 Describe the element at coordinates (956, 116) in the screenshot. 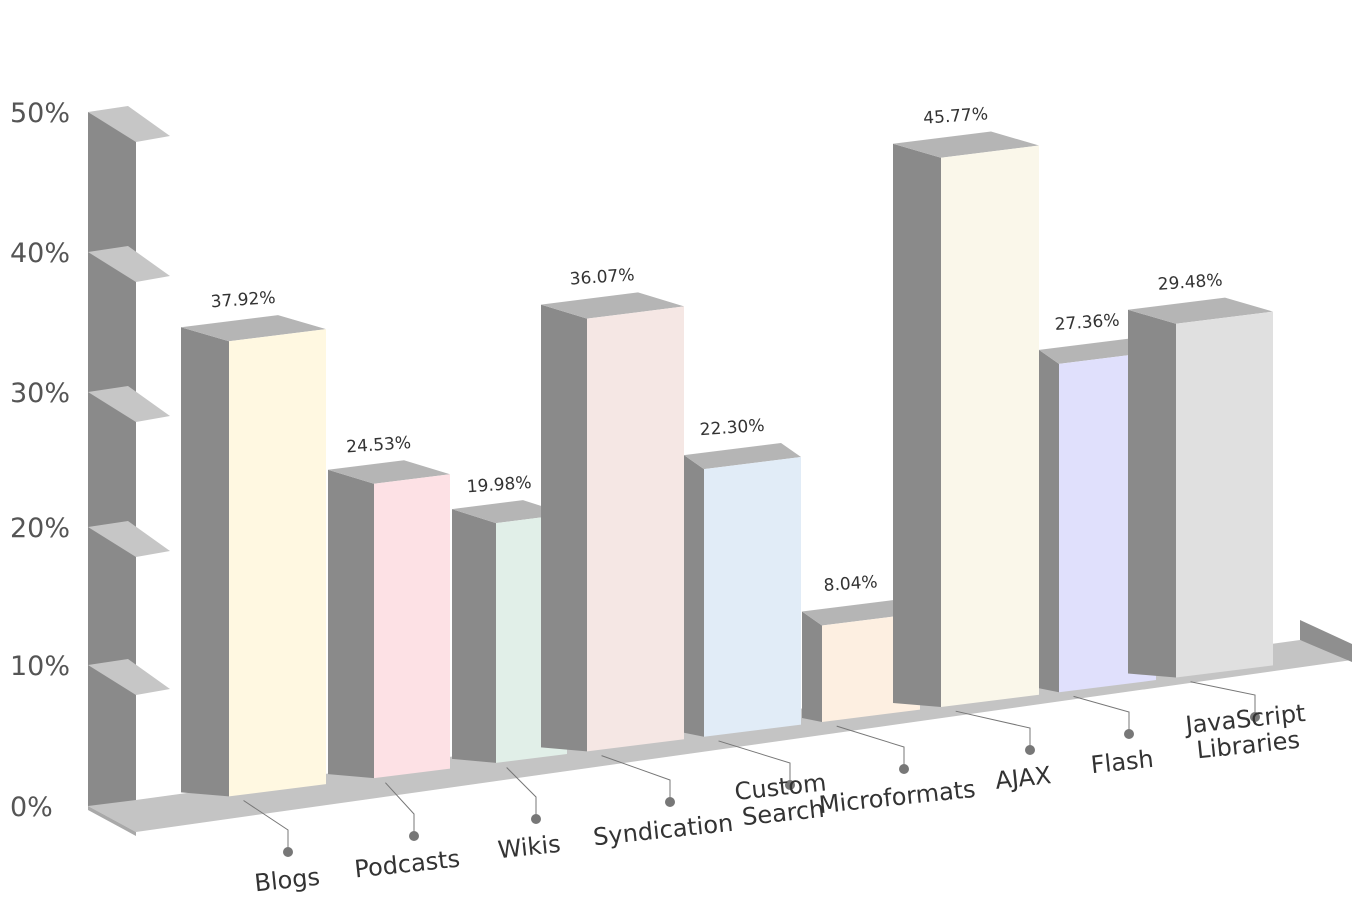

I see `data-label: 45.77%` at that location.